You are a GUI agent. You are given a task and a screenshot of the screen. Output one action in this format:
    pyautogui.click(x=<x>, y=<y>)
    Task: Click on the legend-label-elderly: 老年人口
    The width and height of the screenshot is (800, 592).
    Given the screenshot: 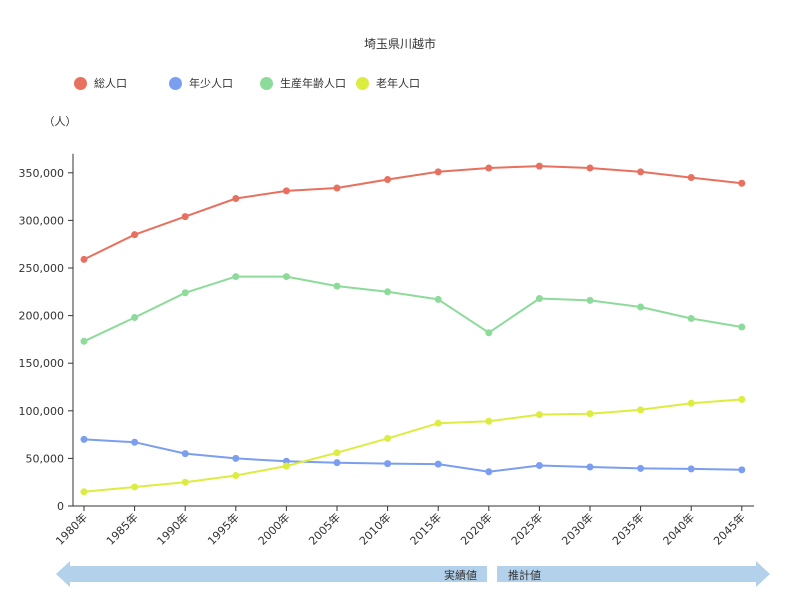 What is the action you would take?
    pyautogui.click(x=398, y=83)
    